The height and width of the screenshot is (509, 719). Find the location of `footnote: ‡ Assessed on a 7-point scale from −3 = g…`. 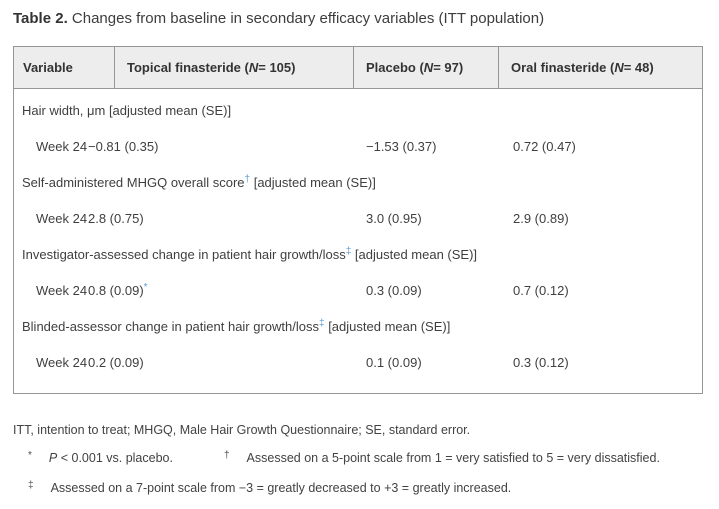

footnote: ‡ Assessed on a 7-point scale from −3 = g… is located at coordinates (270, 487).